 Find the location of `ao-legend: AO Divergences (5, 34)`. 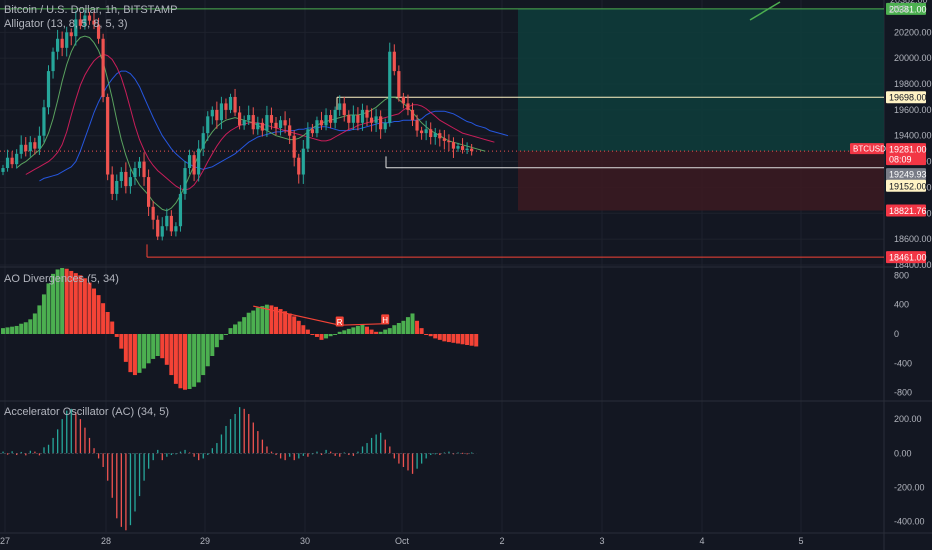

ao-legend: AO Divergences (5, 34) is located at coordinates (61, 279).